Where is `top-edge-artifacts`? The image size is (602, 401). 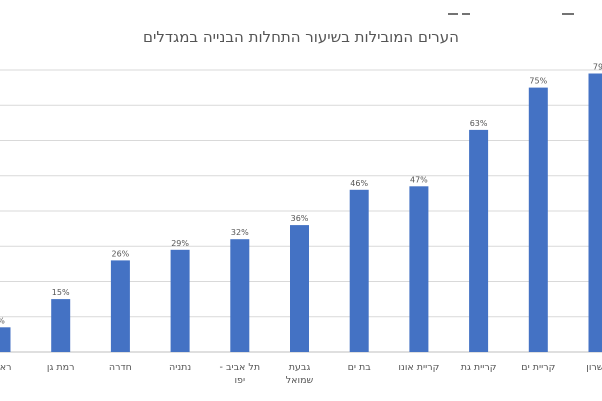
top-edge-artifacts is located at coordinates (301, 10).